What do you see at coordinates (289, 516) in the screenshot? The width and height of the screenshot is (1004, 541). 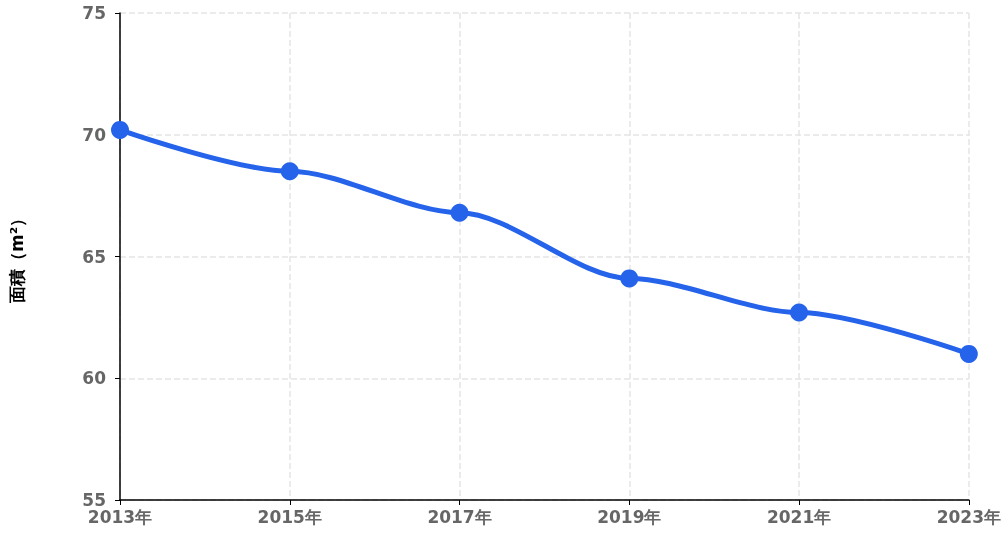 I see `x-tick-label: 2015年` at bounding box center [289, 516].